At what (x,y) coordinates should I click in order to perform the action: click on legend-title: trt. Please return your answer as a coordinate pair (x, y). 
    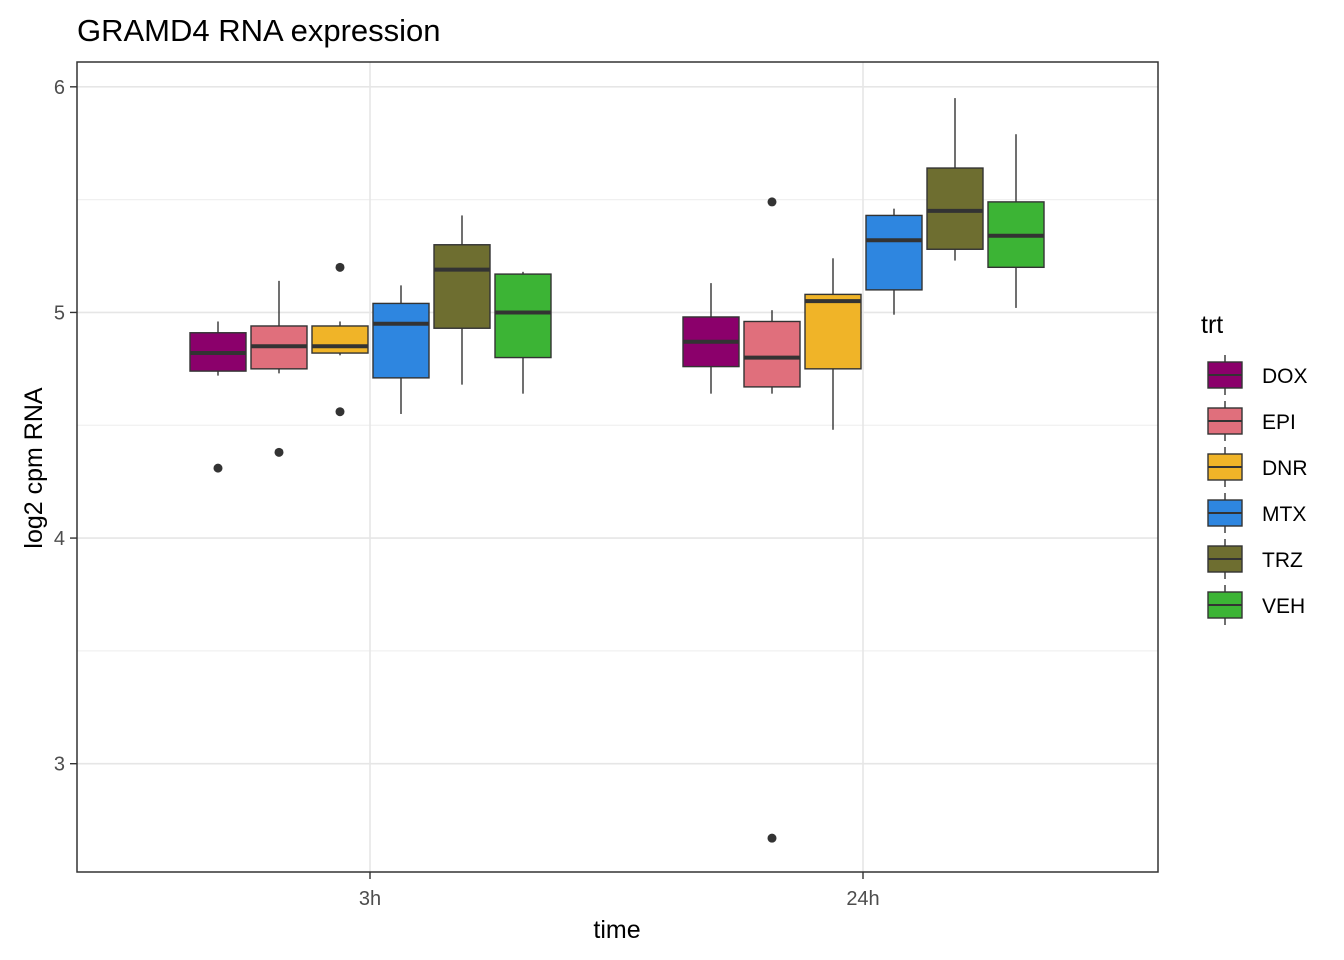
    Looking at the image, I should click on (1212, 325).